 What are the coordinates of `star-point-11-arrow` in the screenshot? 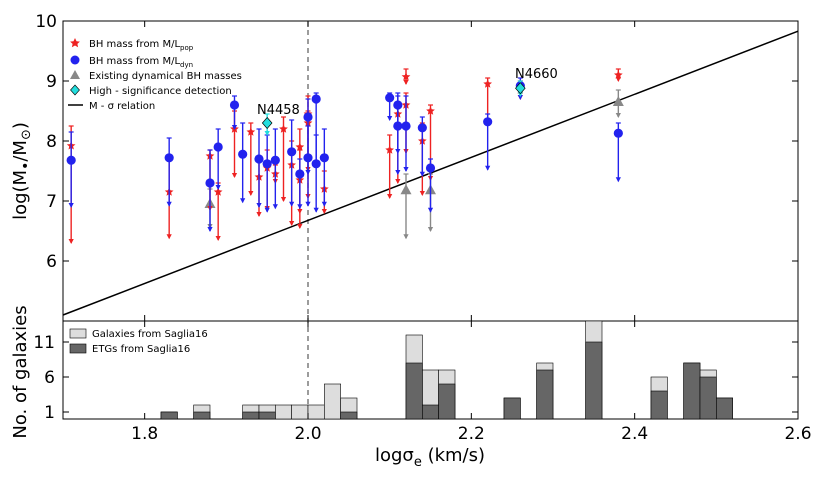 It's located at (300, 226).